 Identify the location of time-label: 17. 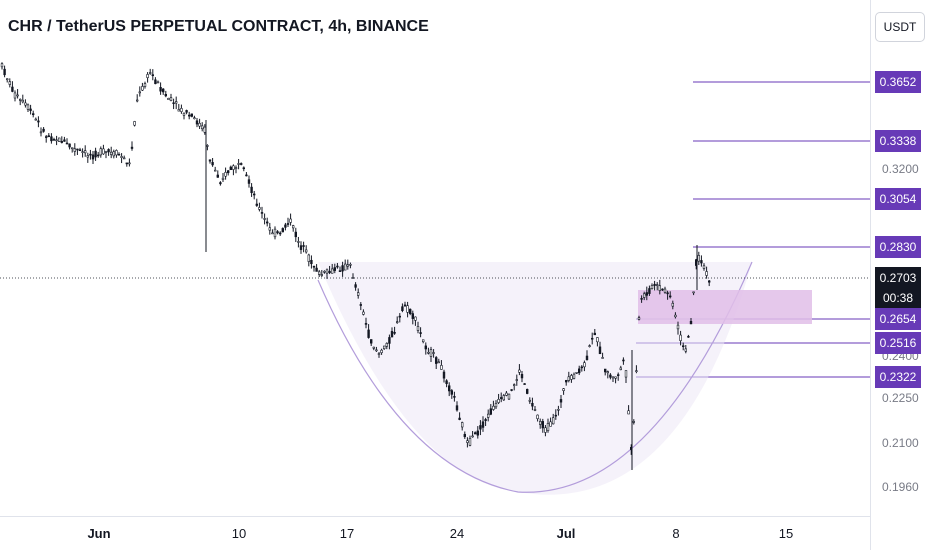
(347, 533).